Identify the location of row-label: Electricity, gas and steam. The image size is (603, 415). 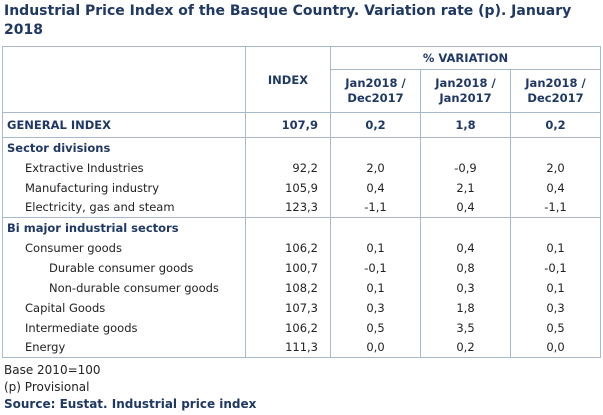
(124, 207).